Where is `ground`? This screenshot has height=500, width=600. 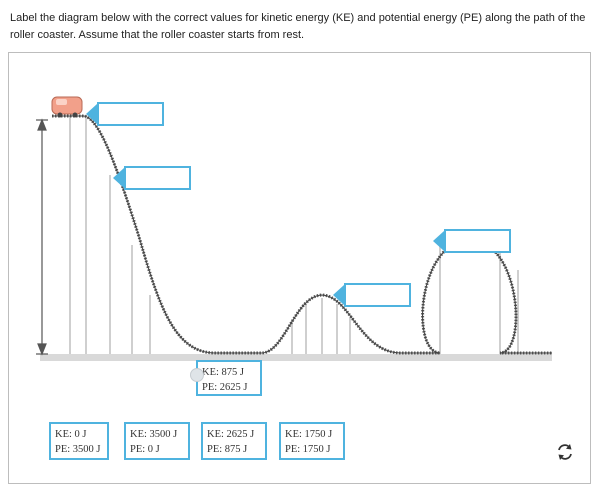
ground is located at coordinates (296, 357).